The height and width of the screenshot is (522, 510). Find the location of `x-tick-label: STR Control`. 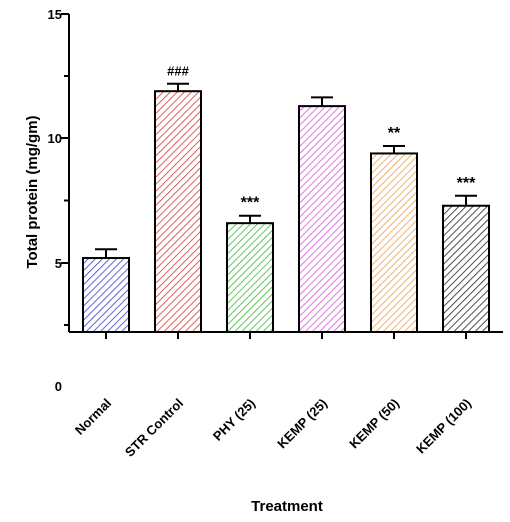

x-tick-label: STR Control is located at coordinates (154, 428).